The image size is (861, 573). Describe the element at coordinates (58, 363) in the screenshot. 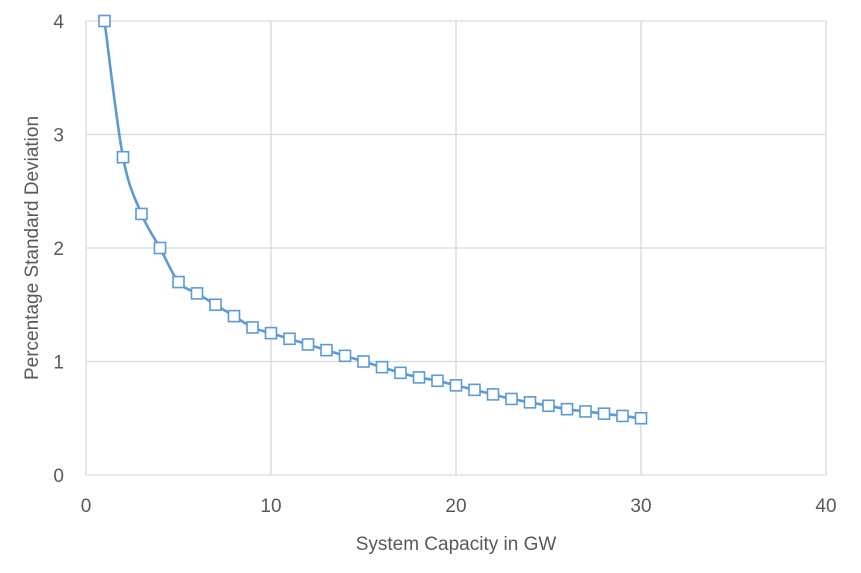

I see `y-tick-label: 1` at that location.